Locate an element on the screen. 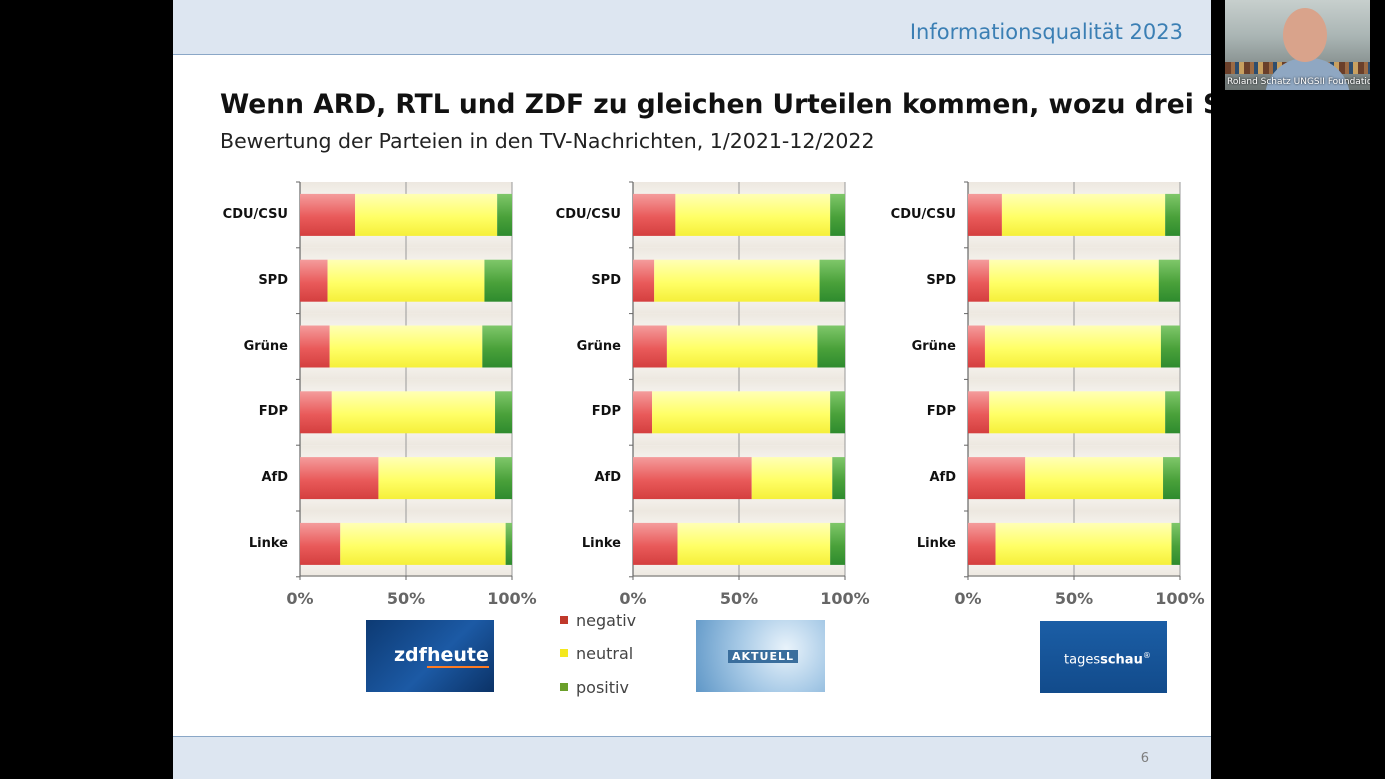 Image resolution: width=1385 pixels, height=779 pixels. page-number: 6 is located at coordinates (1144, 758).